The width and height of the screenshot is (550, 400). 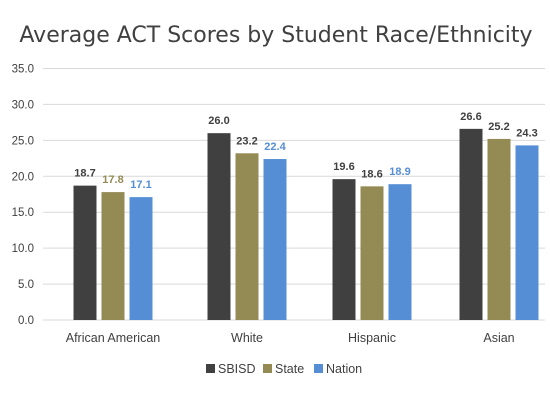 What do you see at coordinates (84, 174) in the screenshot?
I see `data-label: 18.7` at bounding box center [84, 174].